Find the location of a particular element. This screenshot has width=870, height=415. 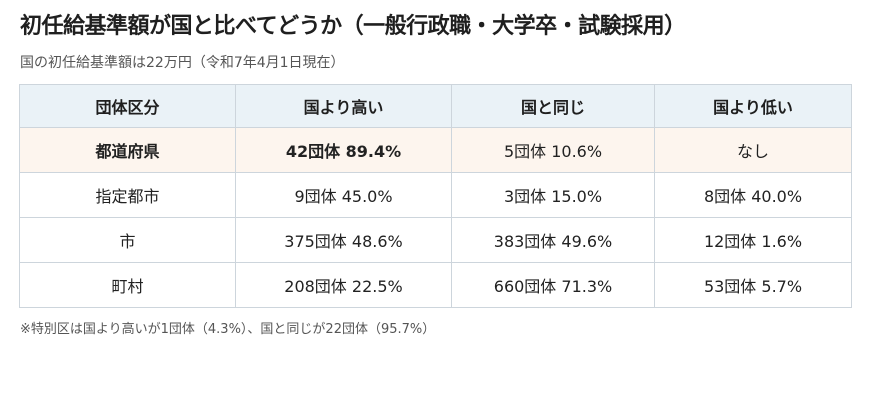

cell-higher: 375団体 48.6% is located at coordinates (343, 240).